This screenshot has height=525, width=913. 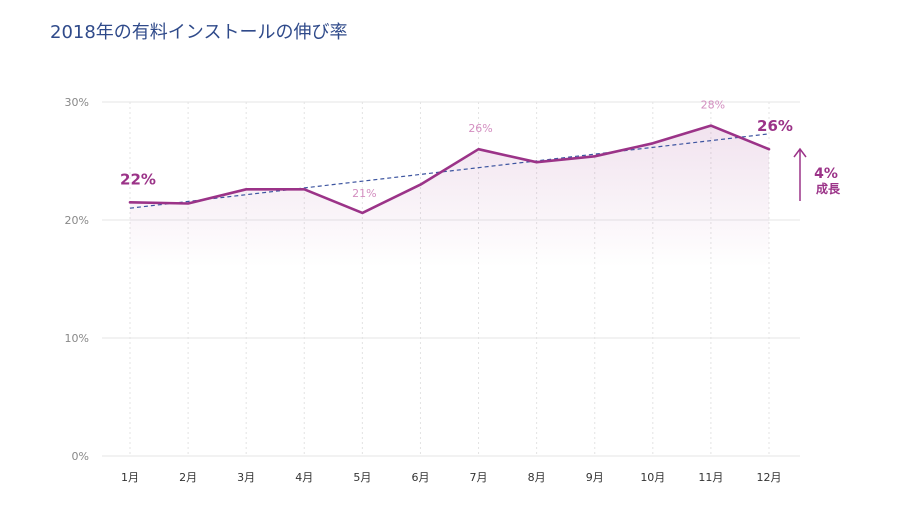 What do you see at coordinates (828, 188) in the screenshot?
I see `growth-label: 成長` at bounding box center [828, 188].